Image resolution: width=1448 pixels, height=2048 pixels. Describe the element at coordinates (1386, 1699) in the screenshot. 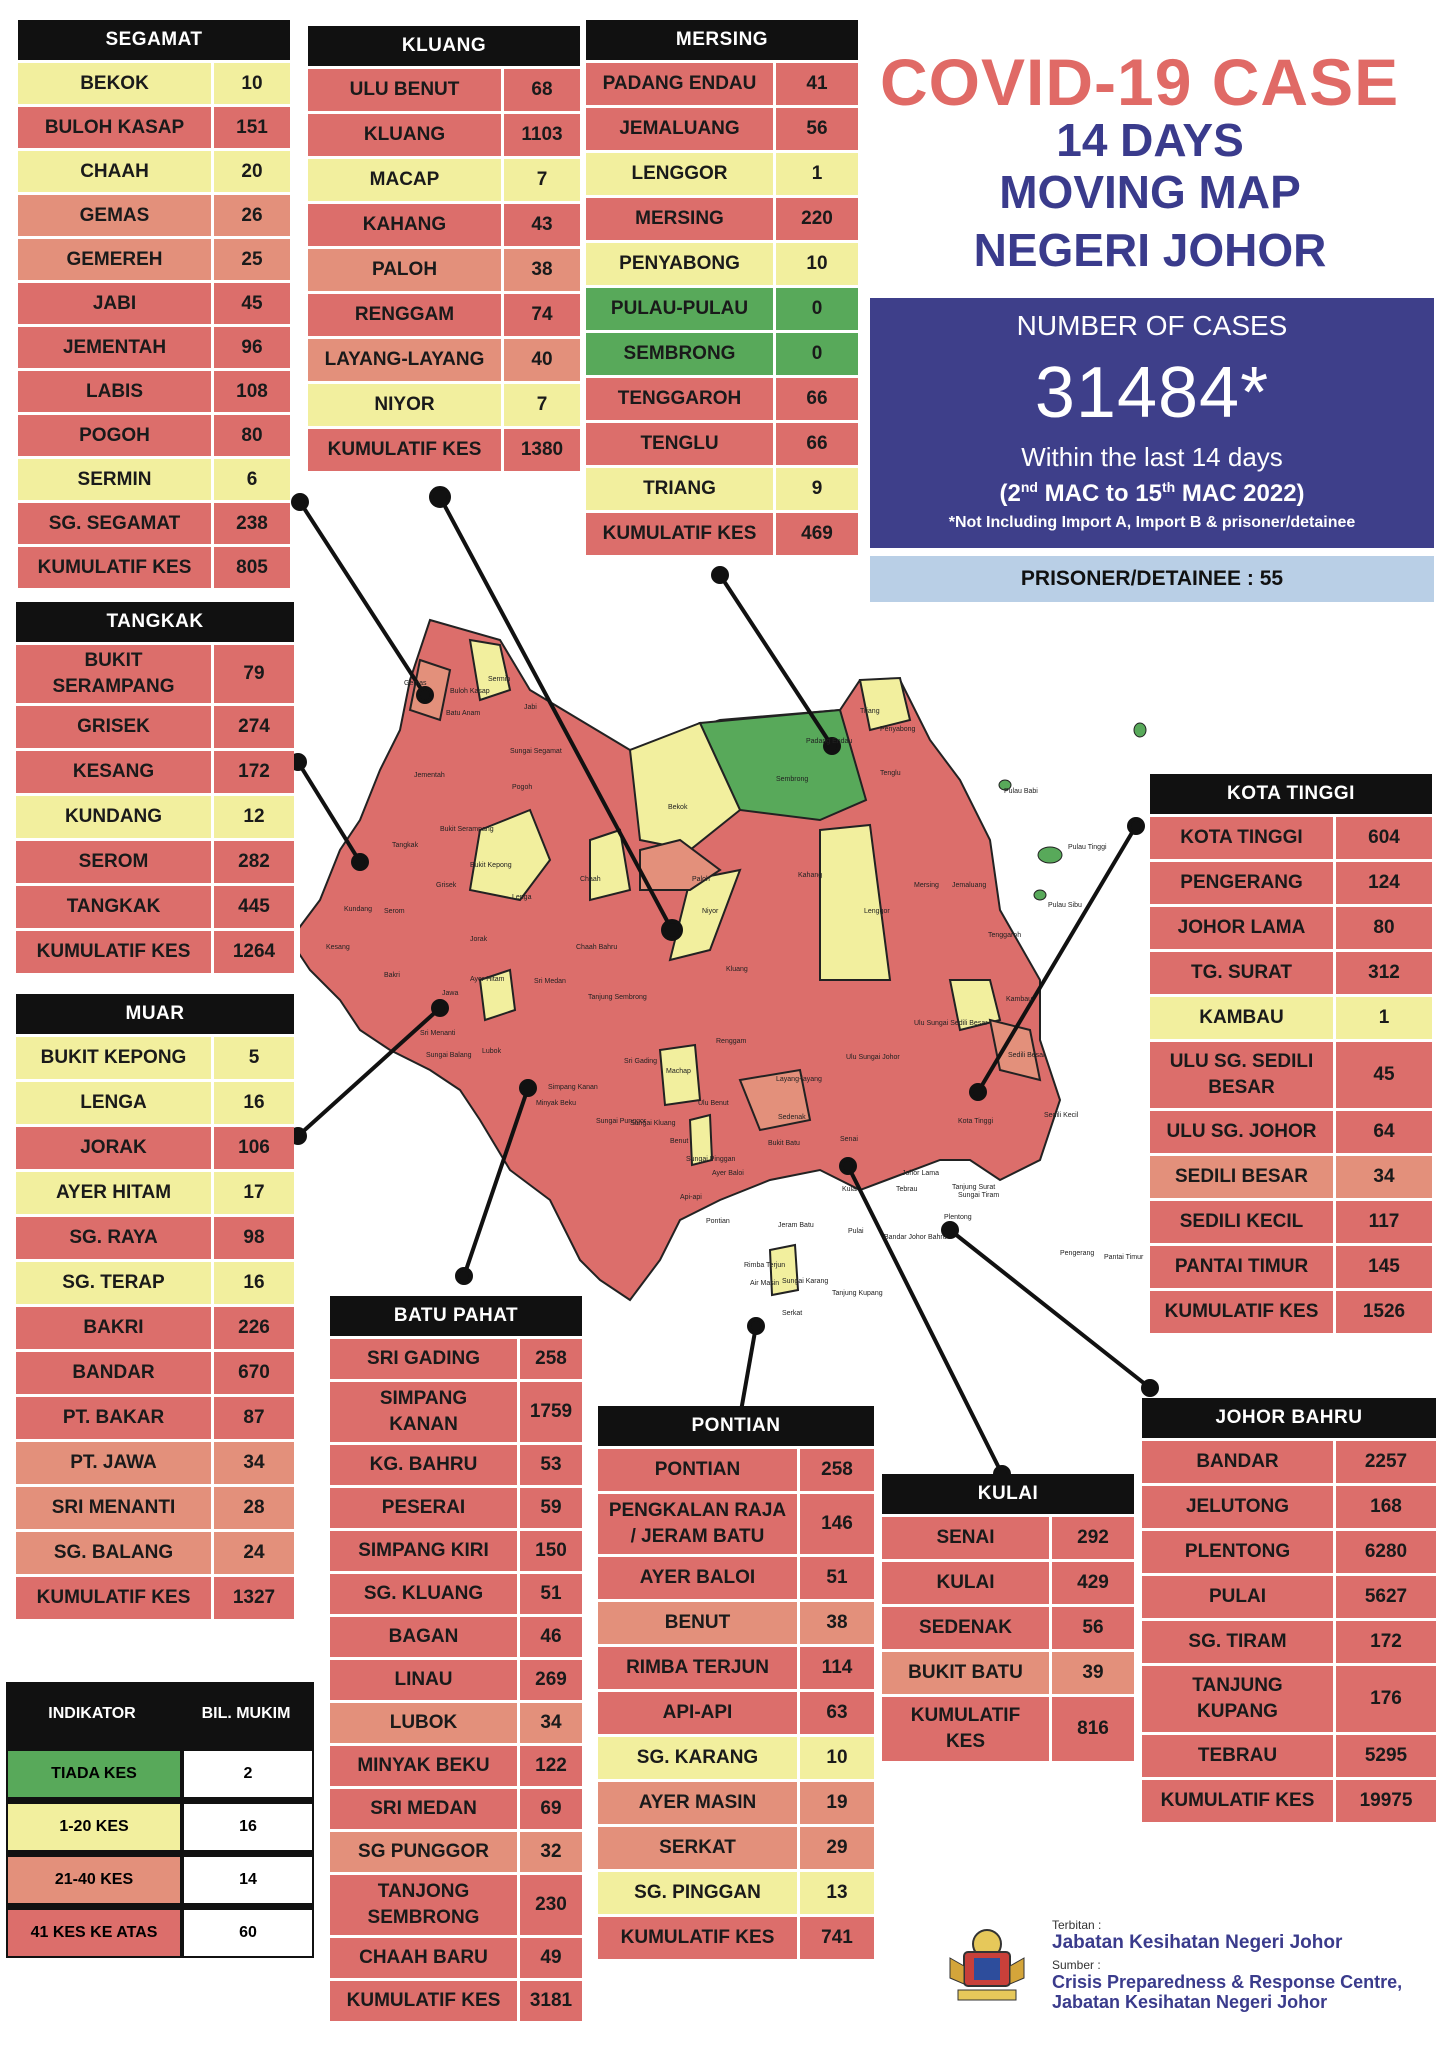

I see `case-count: 176` at that location.